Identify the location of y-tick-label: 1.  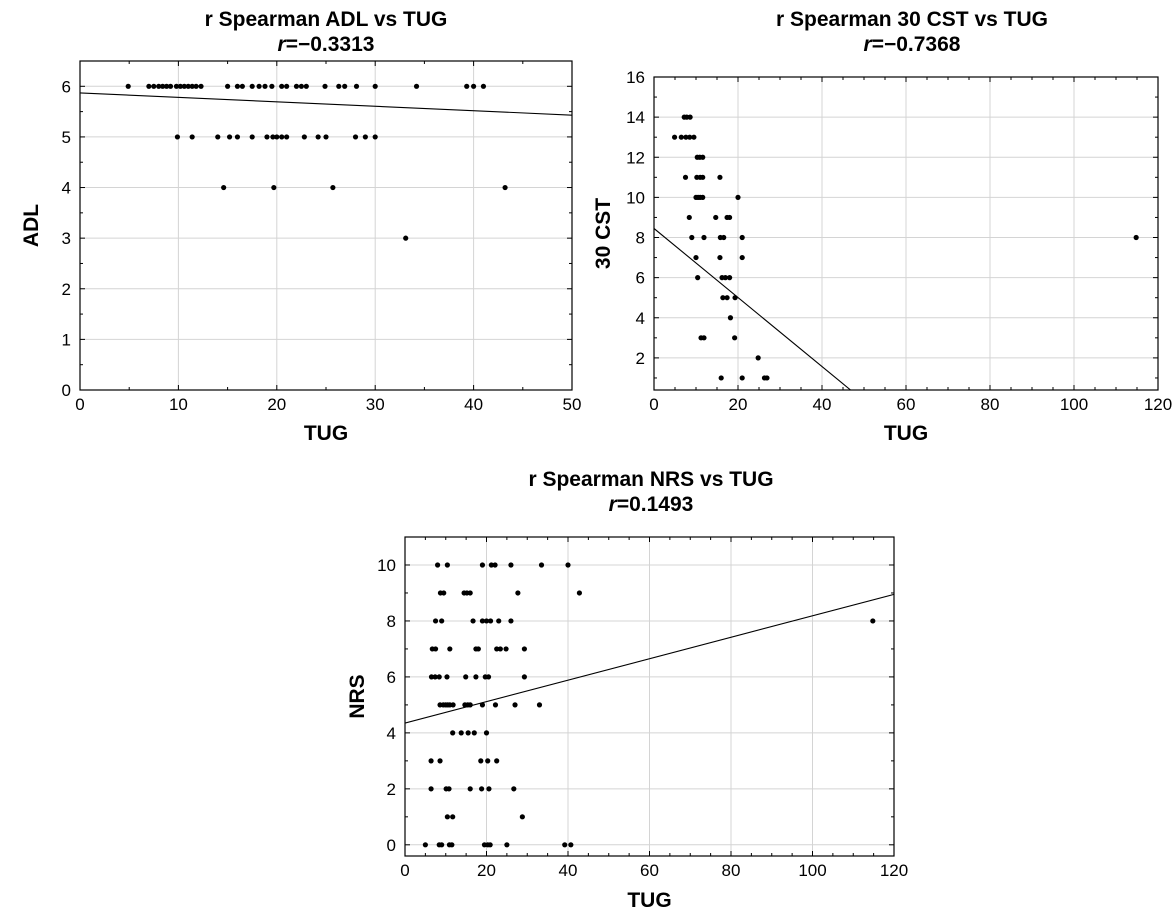
(66, 339).